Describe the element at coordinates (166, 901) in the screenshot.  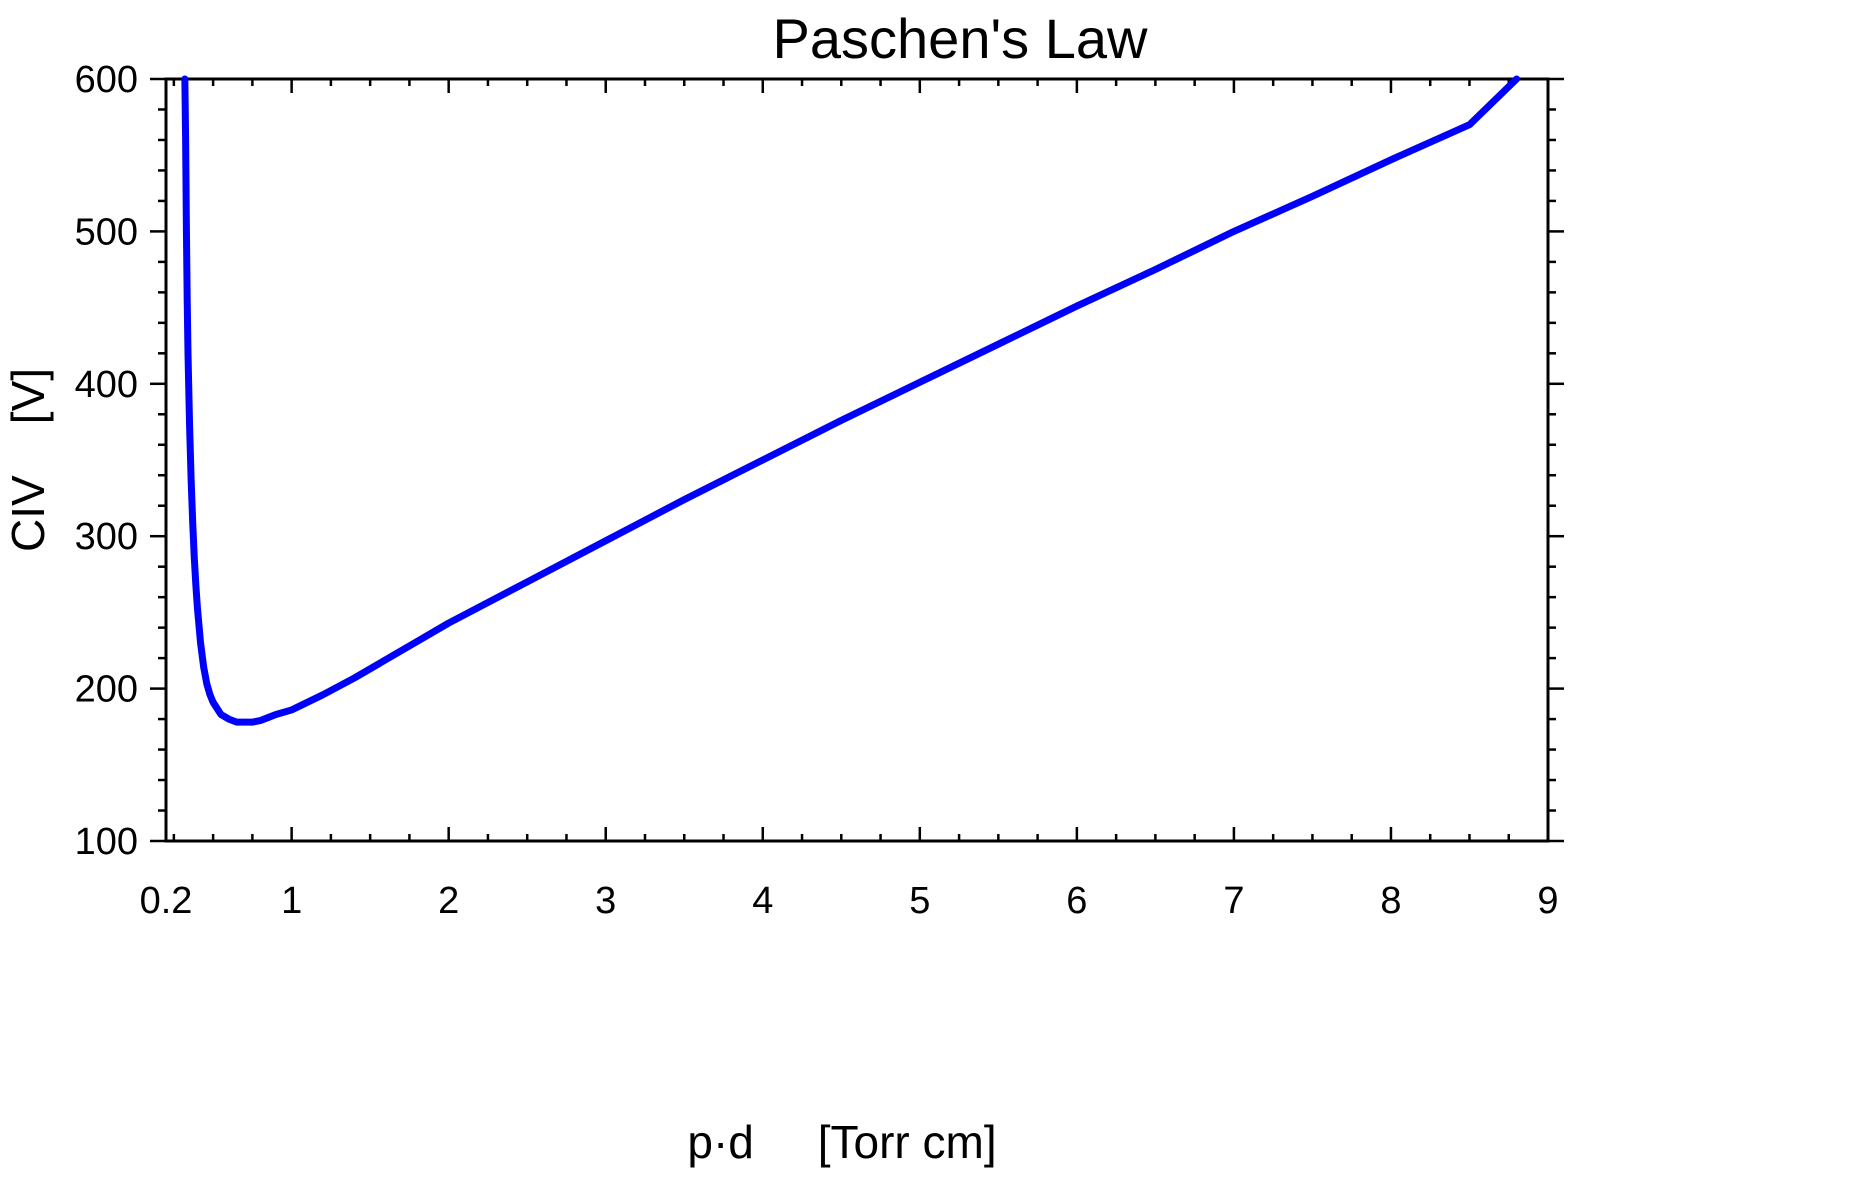
I see `x-tick-label: 0.2` at that location.